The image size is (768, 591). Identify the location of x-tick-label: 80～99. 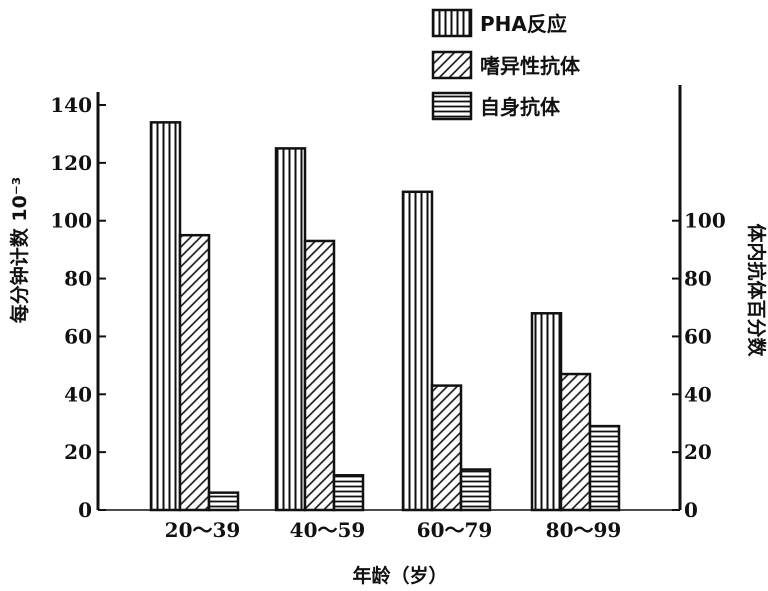
(584, 530).